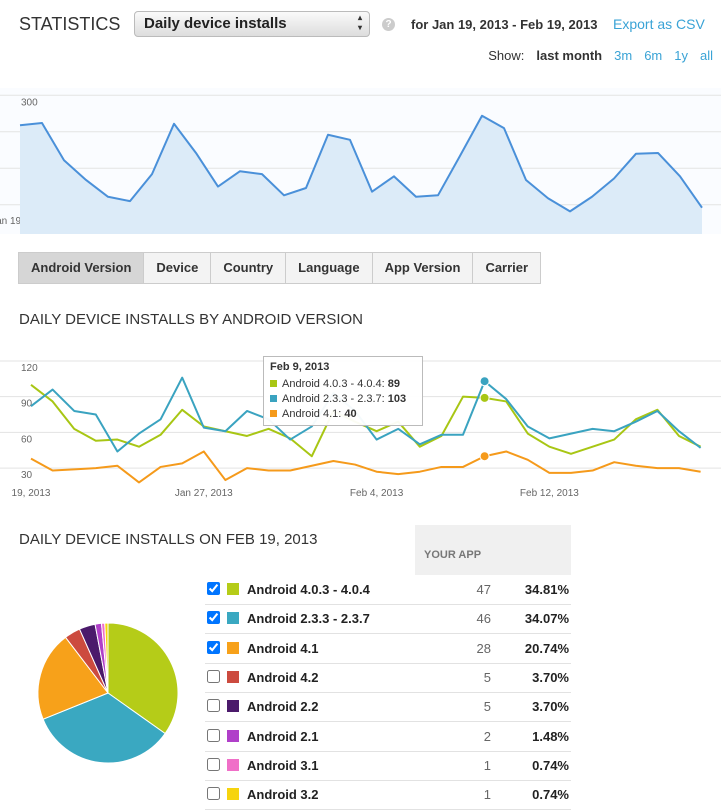 The height and width of the screenshot is (810, 721). Describe the element at coordinates (493, 550) in the screenshot. I see `column-header: YOUR APP` at that location.